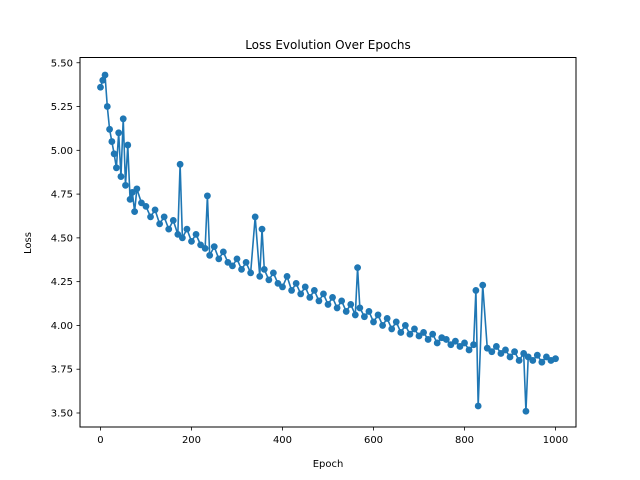 This screenshot has width=640, height=480. I want to click on y-tick-label: 5.50, so click(62, 63).